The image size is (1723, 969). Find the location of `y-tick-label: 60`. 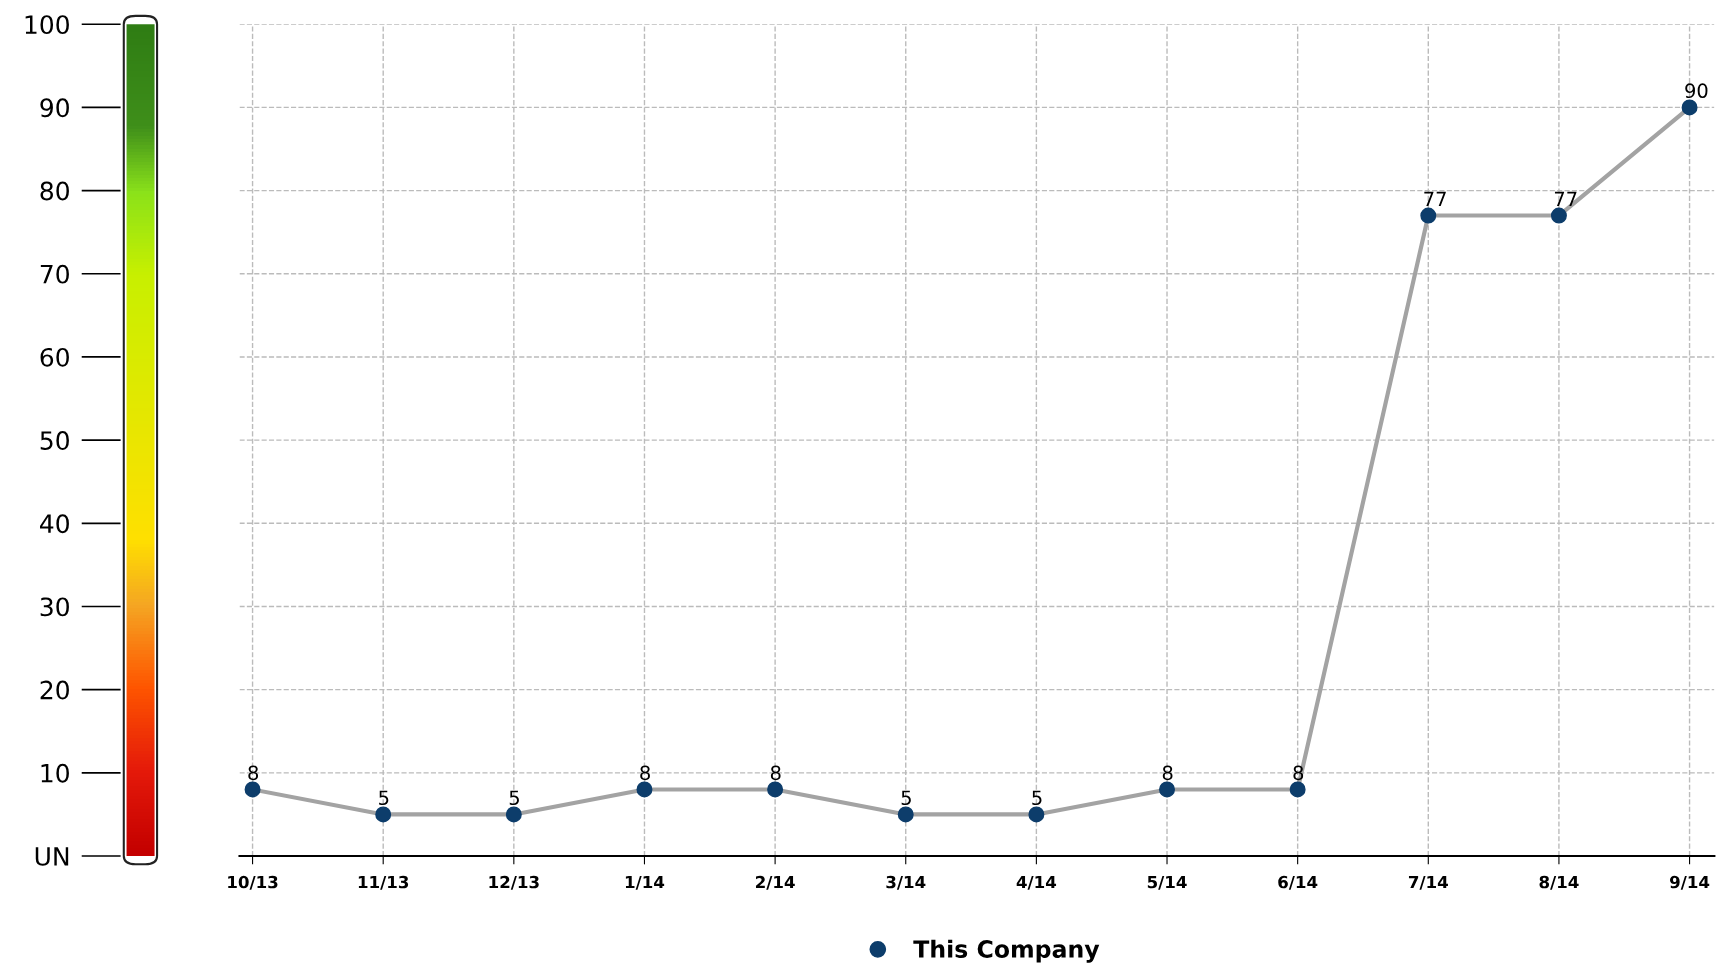

y-tick-label: 60 is located at coordinates (54, 357).